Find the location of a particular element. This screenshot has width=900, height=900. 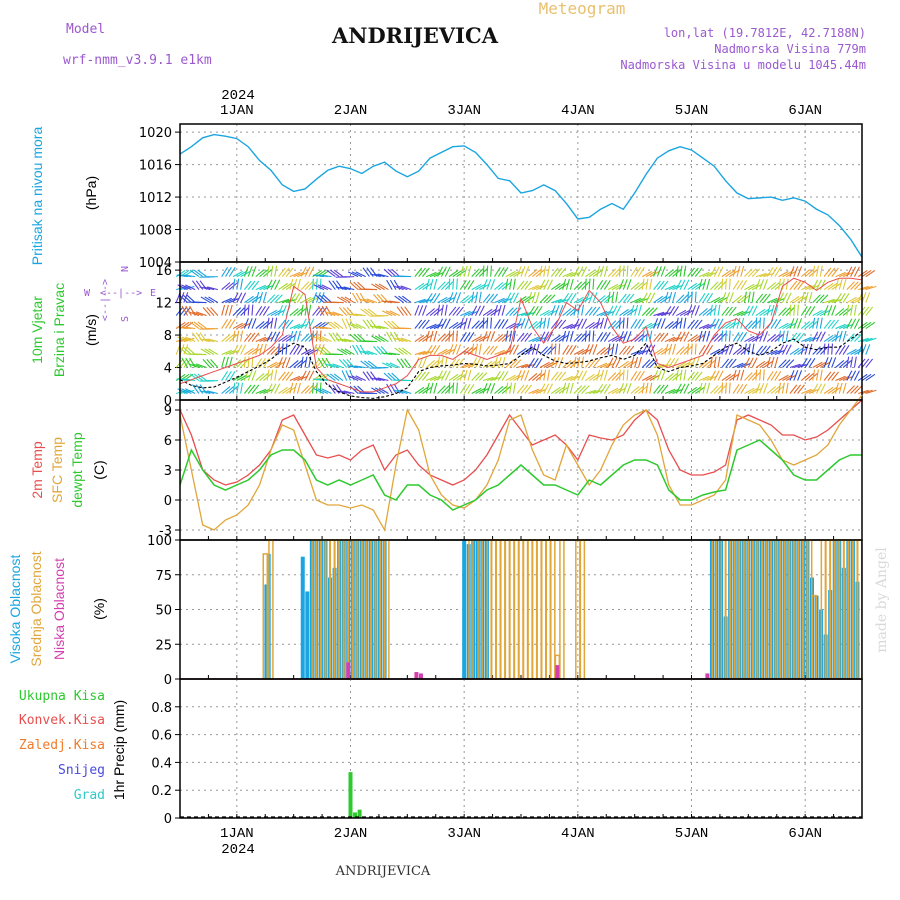

wind-legend-arrow-h: <--|--> is located at coordinates (121, 293).